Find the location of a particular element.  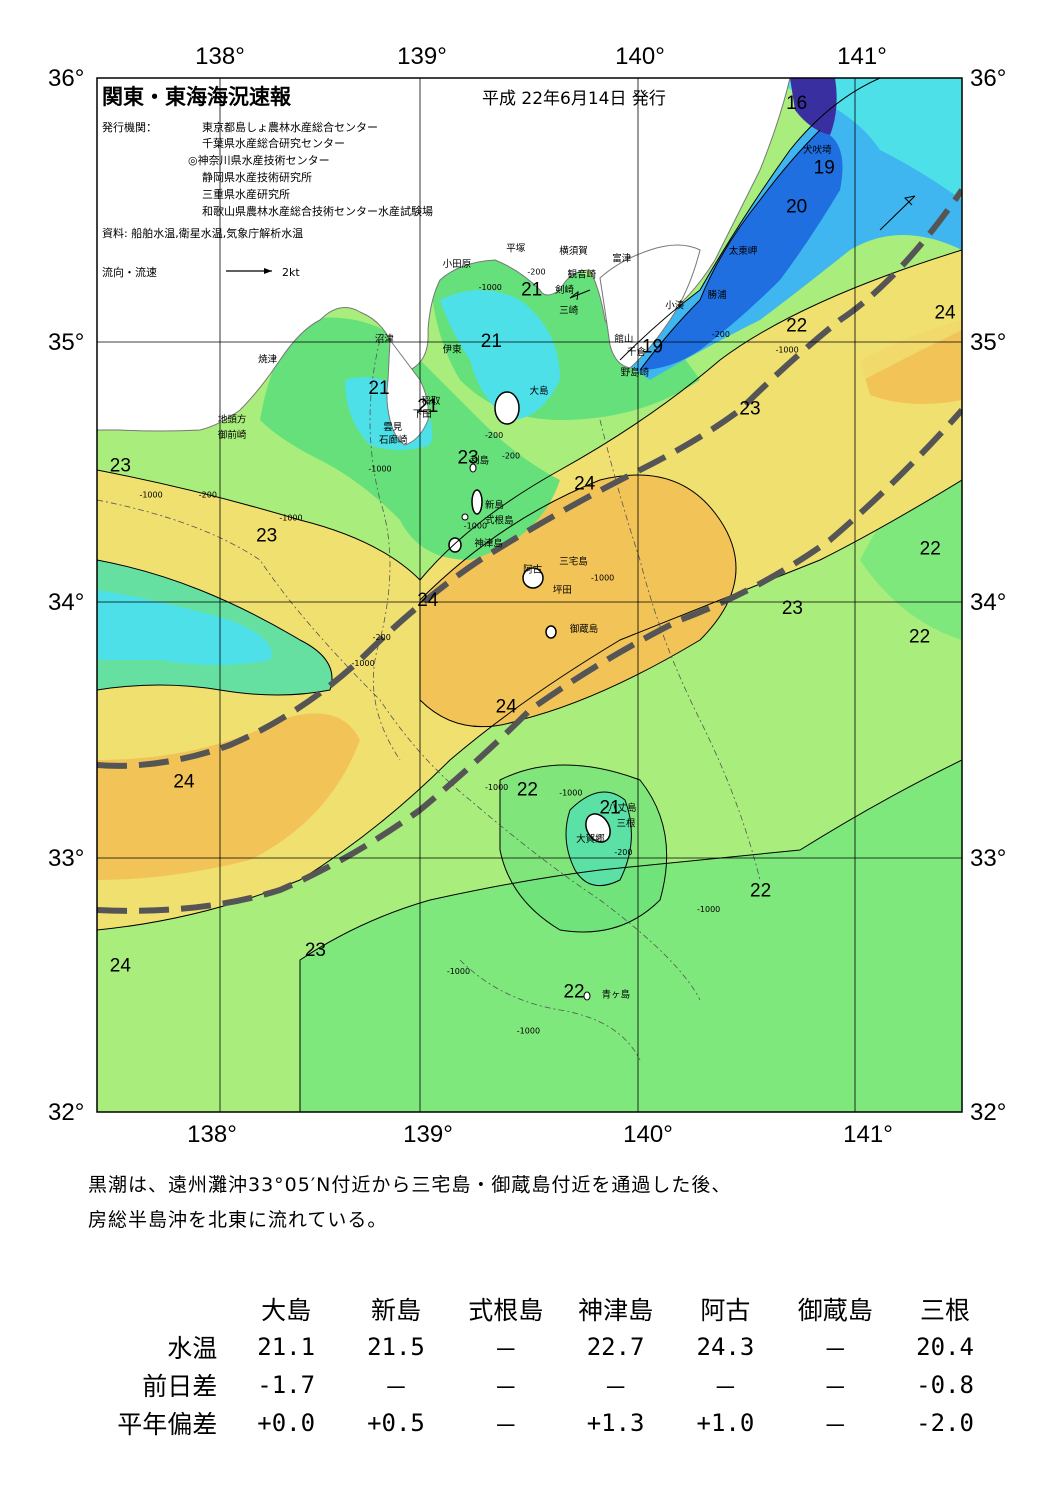

table-cell: 24.3 is located at coordinates (725, 1347).